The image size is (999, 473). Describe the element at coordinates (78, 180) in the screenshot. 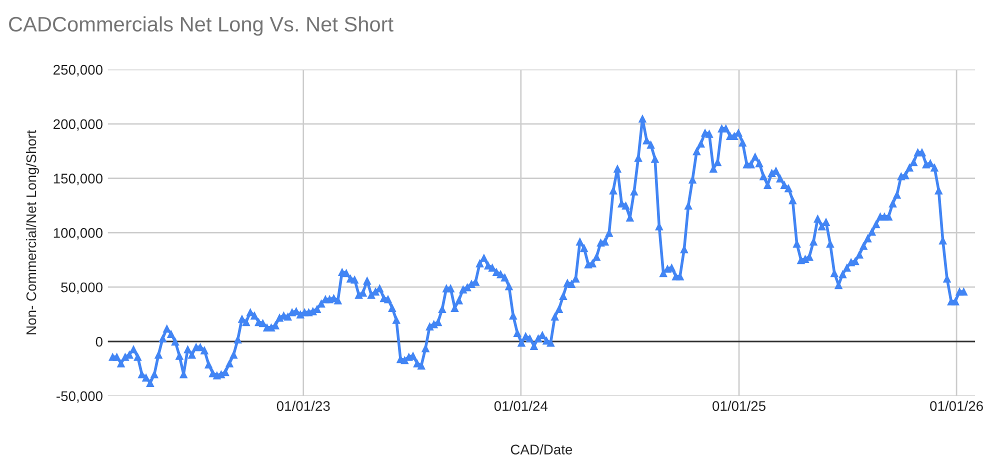

I see `y-tick-label: 150,000` at that location.